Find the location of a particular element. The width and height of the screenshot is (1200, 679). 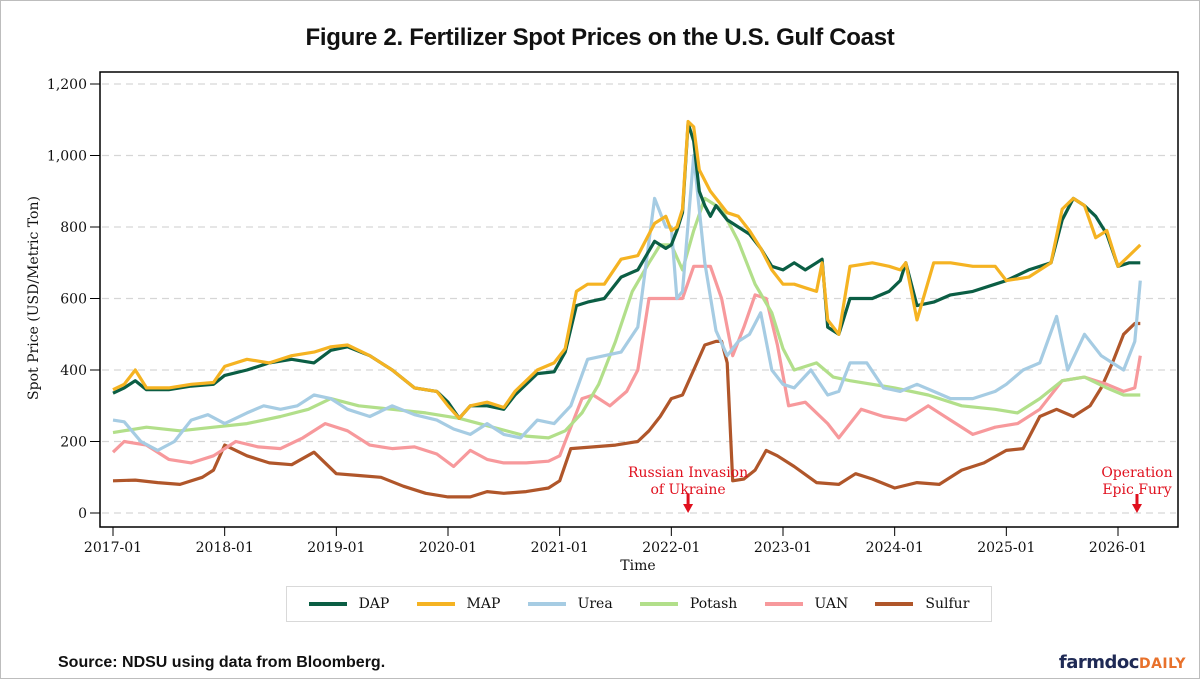

legend-label: DAP is located at coordinates (374, 604).